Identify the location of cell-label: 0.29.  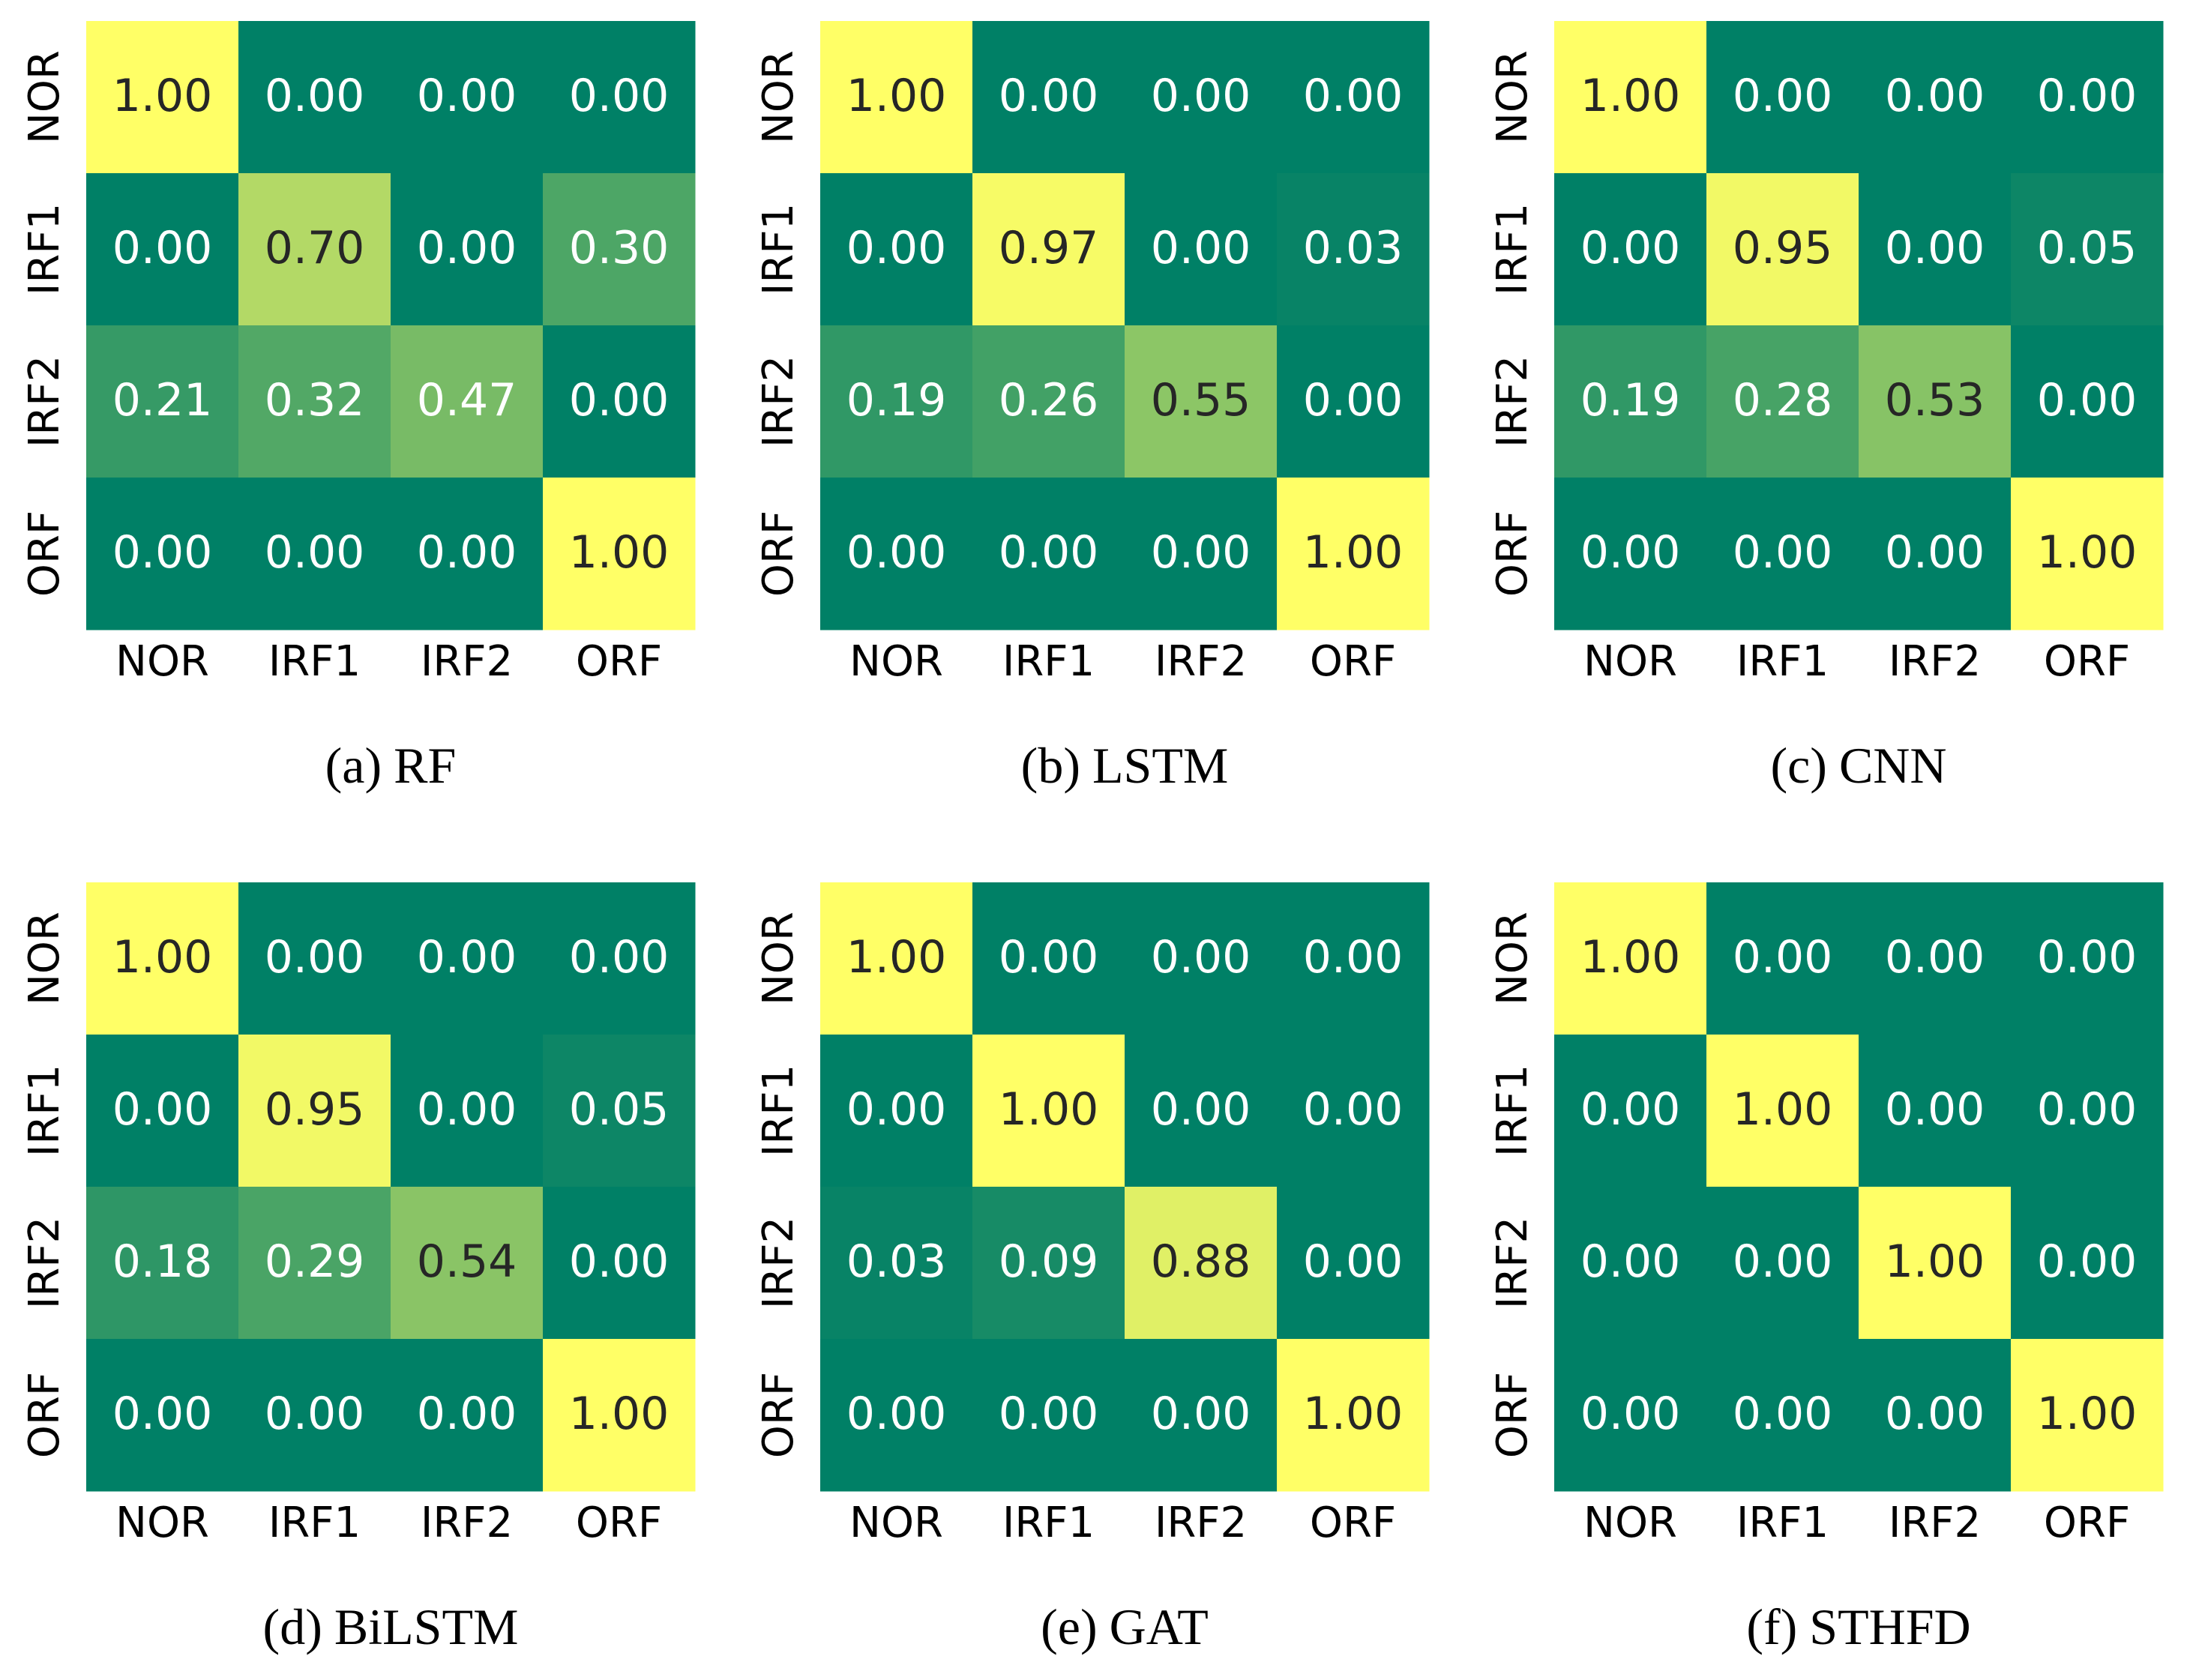
(315, 1261).